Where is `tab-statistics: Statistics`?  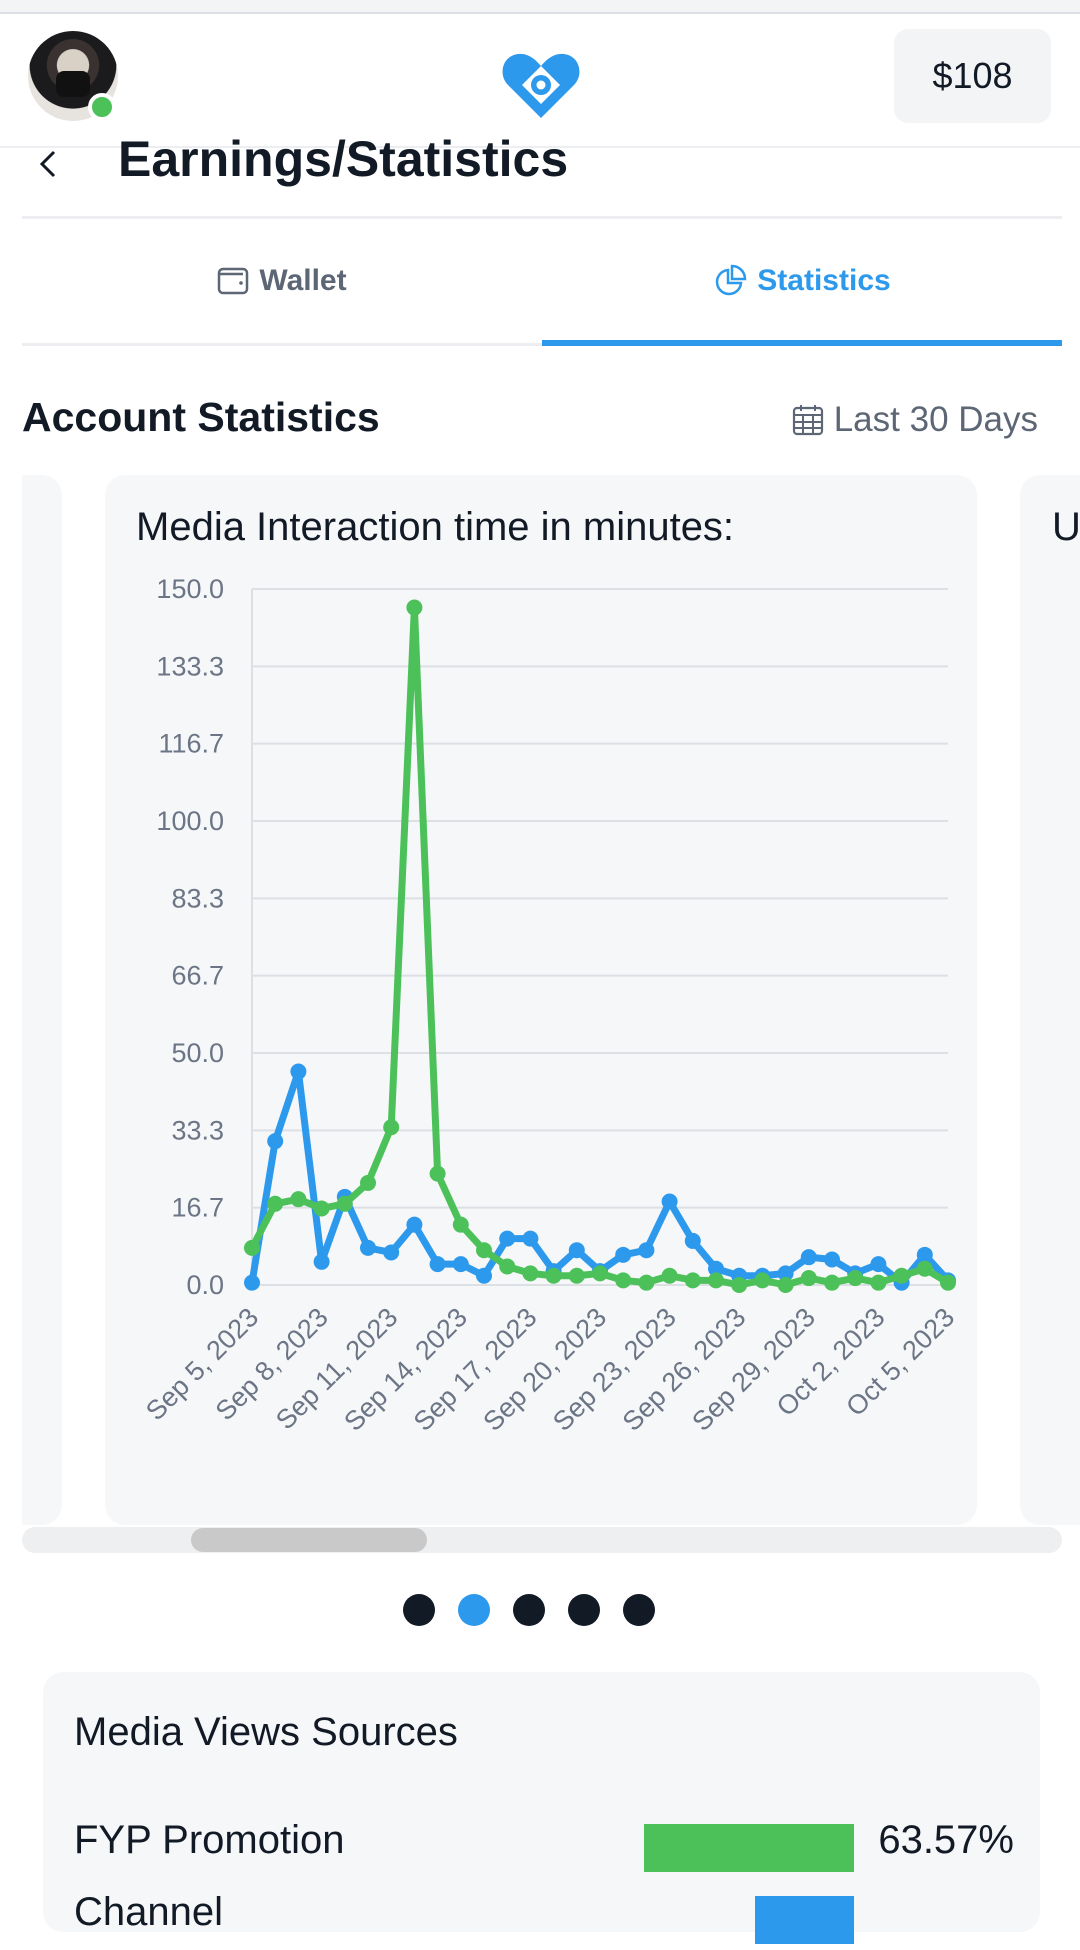
tab-statistics: Statistics is located at coordinates (802, 281).